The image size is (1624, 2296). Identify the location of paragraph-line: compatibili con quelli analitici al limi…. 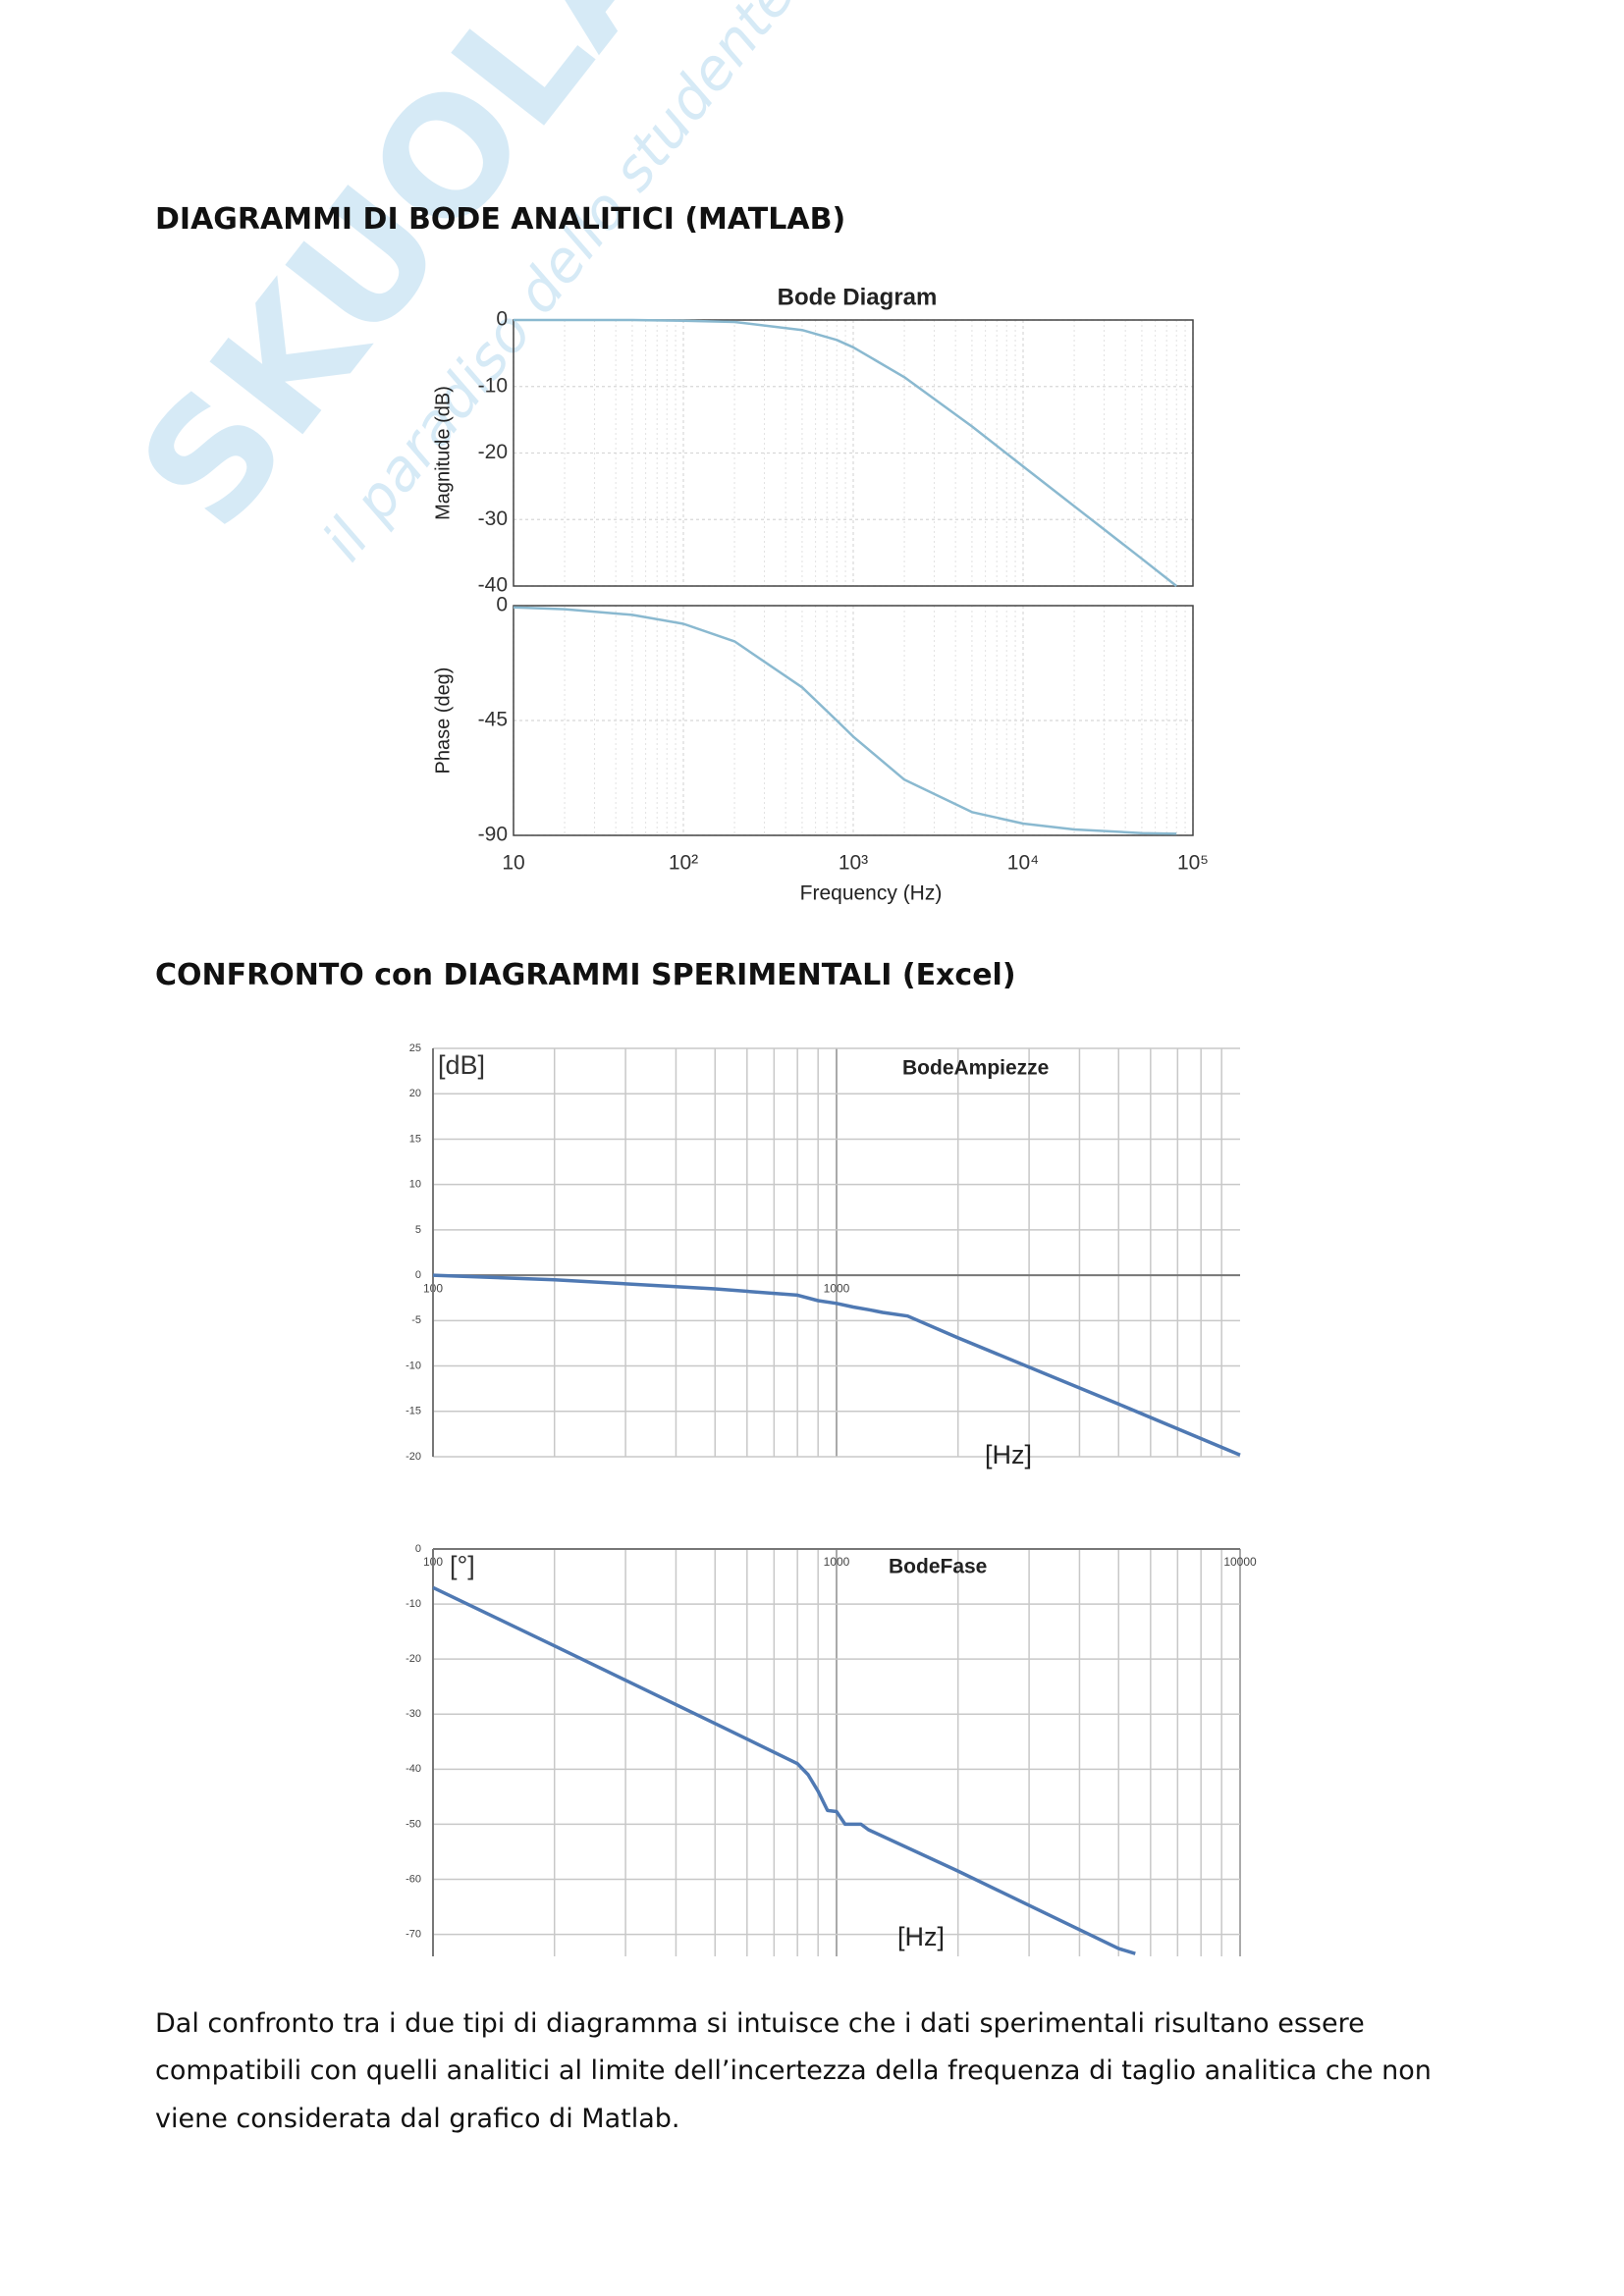
(793, 2071).